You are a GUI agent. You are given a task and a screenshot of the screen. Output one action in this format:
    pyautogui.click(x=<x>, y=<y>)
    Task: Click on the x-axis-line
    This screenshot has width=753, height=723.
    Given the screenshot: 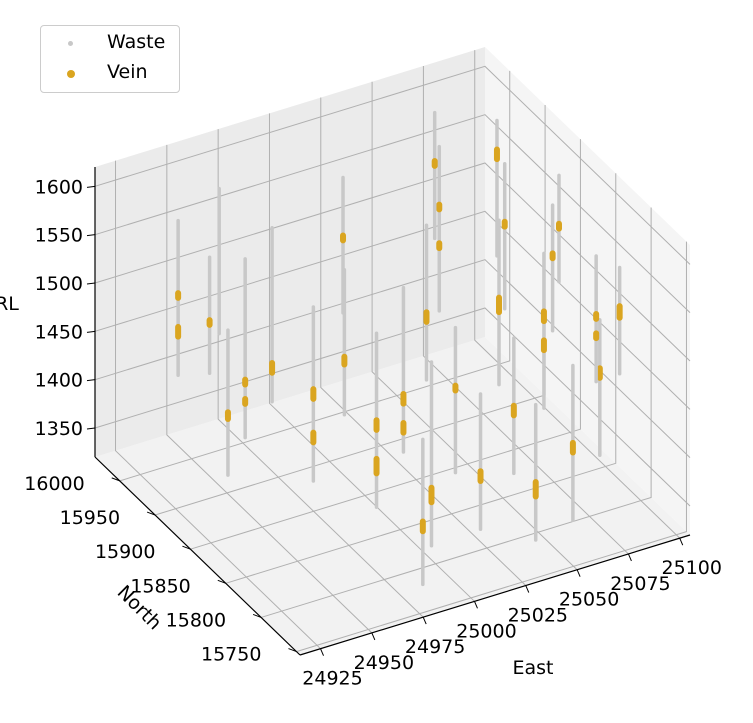 What is the action you would take?
    pyautogui.click(x=495, y=595)
    